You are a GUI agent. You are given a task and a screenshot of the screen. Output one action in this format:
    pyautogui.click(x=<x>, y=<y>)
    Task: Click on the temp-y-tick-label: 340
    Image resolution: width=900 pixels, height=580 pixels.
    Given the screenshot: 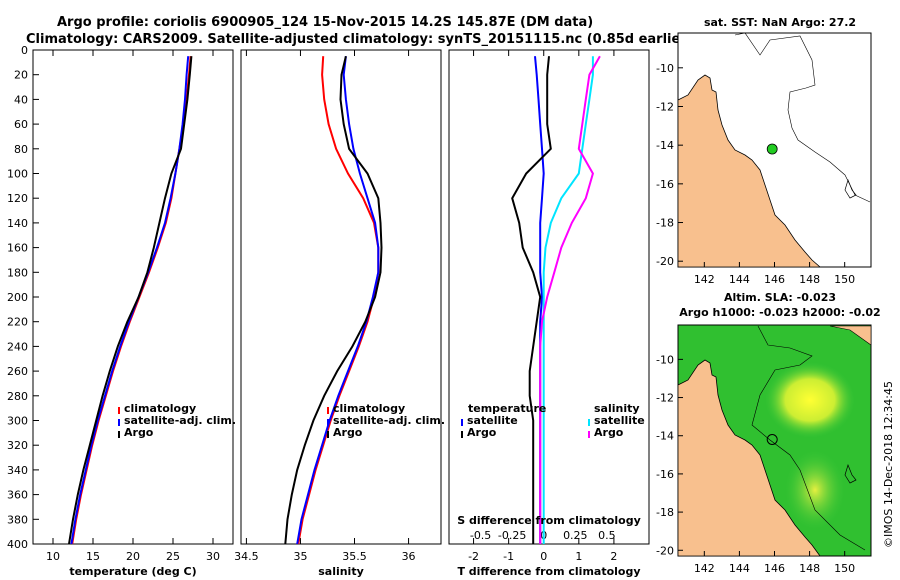 What is the action you would take?
    pyautogui.click(x=17, y=470)
    